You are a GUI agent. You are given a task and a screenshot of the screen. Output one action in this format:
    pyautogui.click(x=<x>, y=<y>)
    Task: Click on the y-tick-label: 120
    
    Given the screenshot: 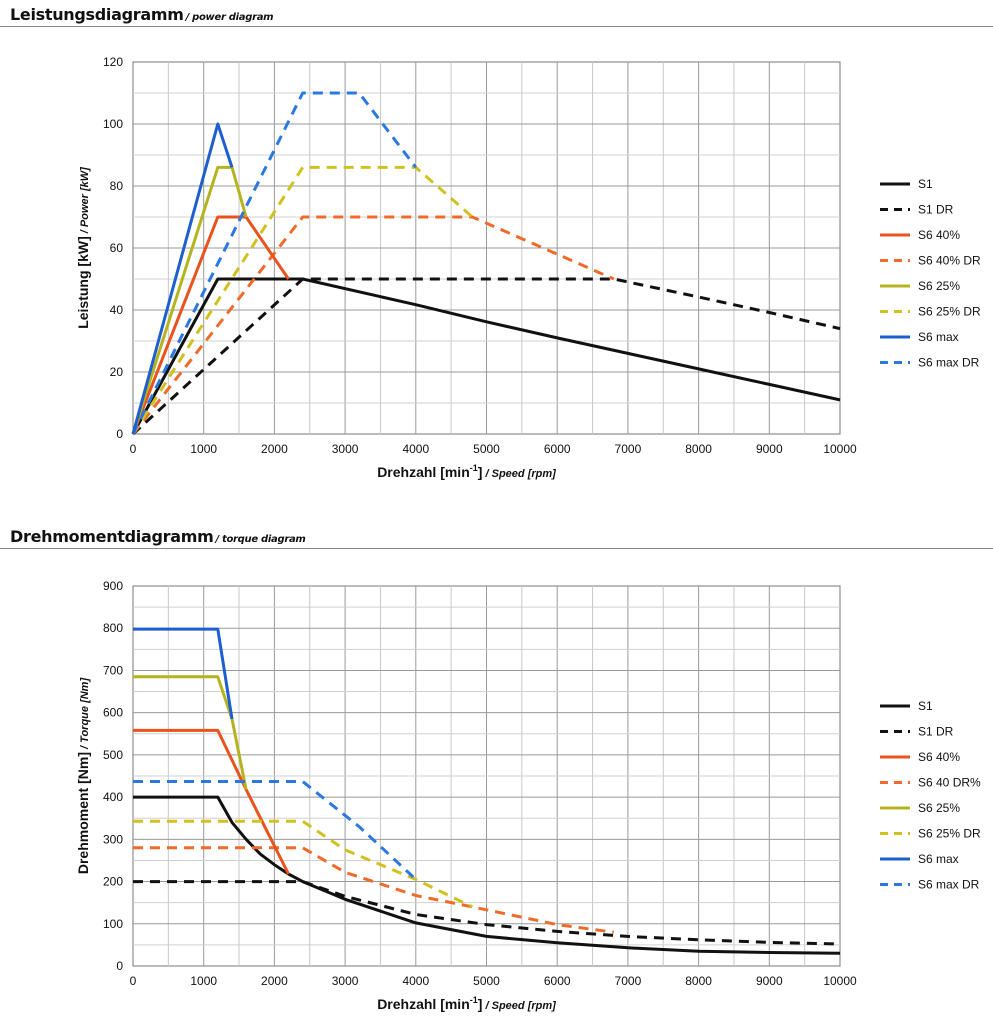 What is the action you would take?
    pyautogui.click(x=113, y=62)
    